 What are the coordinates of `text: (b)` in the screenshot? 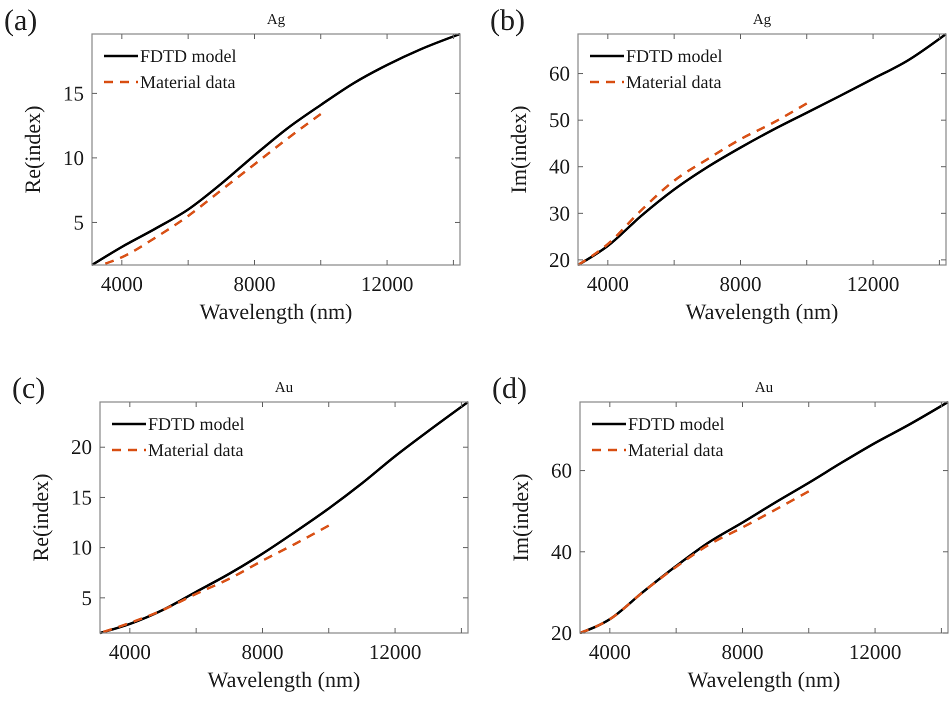 It's located at (507, 20).